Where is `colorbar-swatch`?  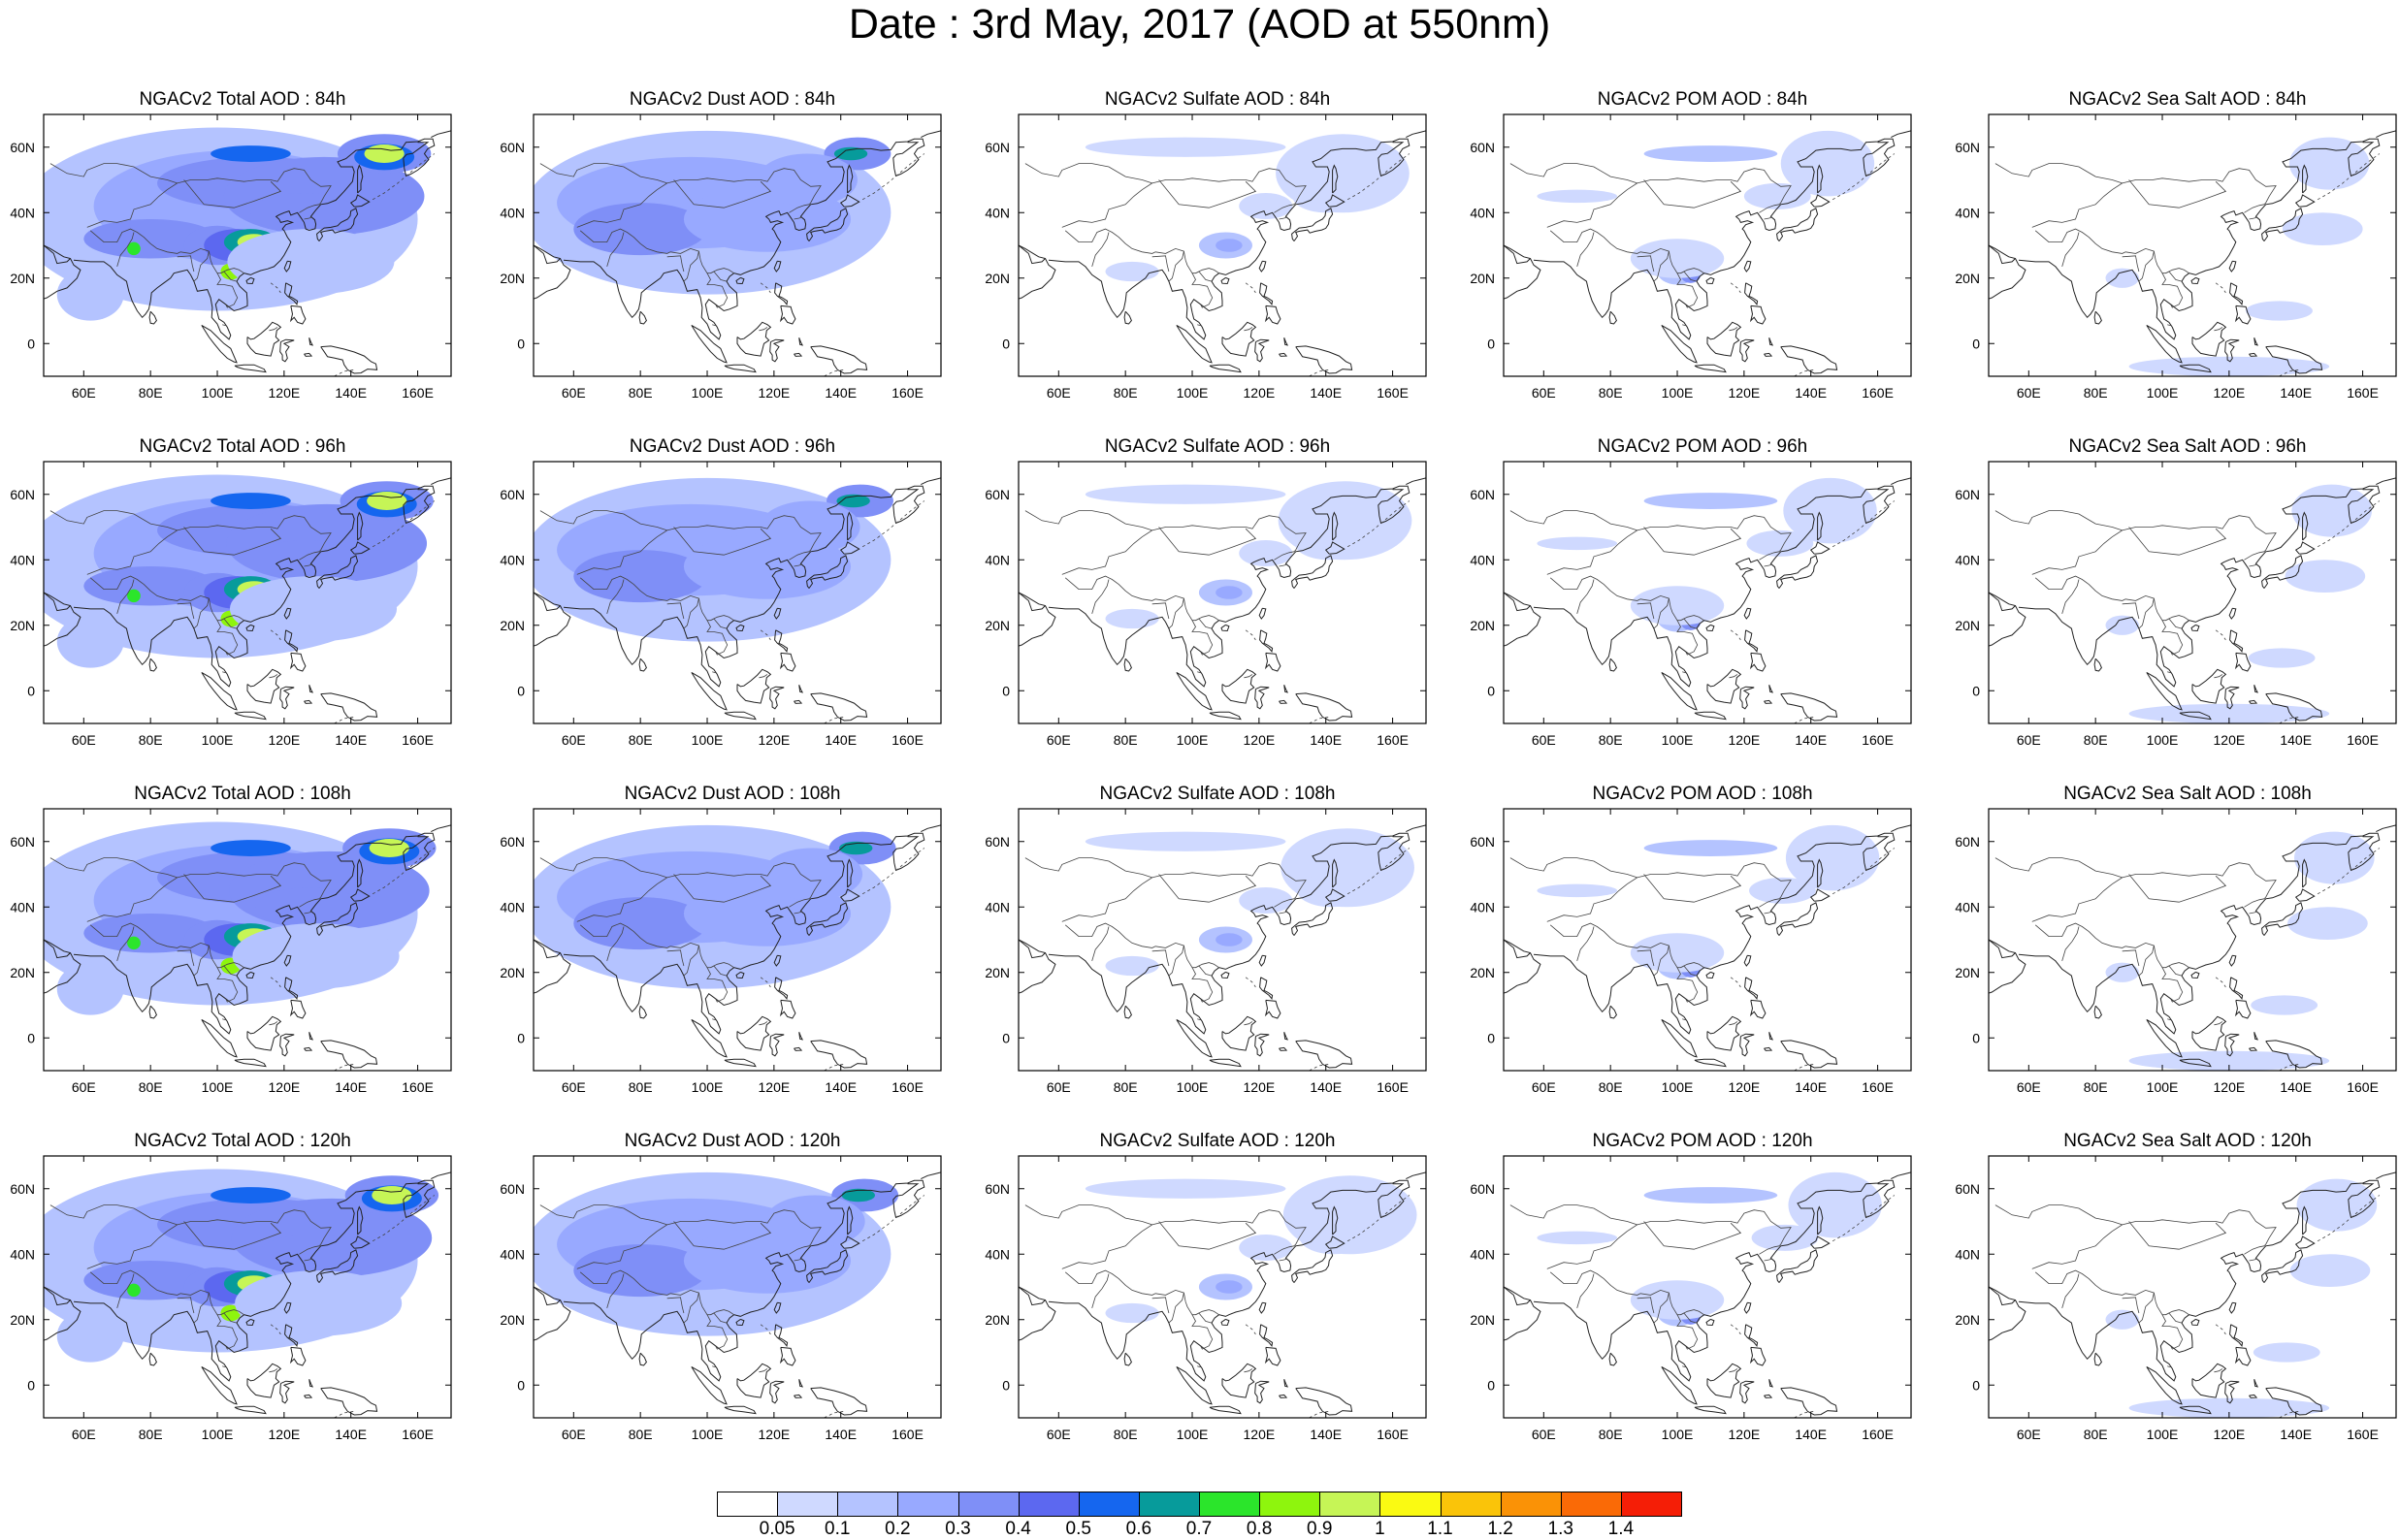 colorbar-swatch is located at coordinates (1651, 1504).